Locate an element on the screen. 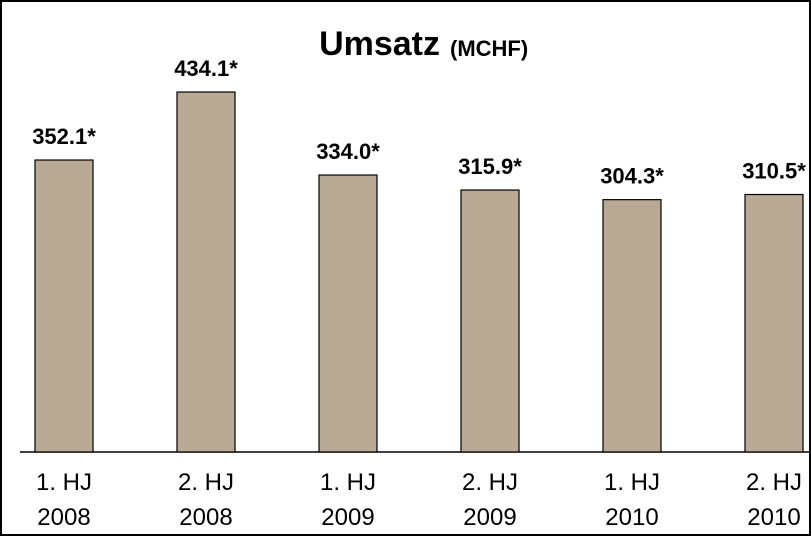 This screenshot has height=536, width=811. x-tick-label: 1. HJ 2008 is located at coordinates (64, 500).